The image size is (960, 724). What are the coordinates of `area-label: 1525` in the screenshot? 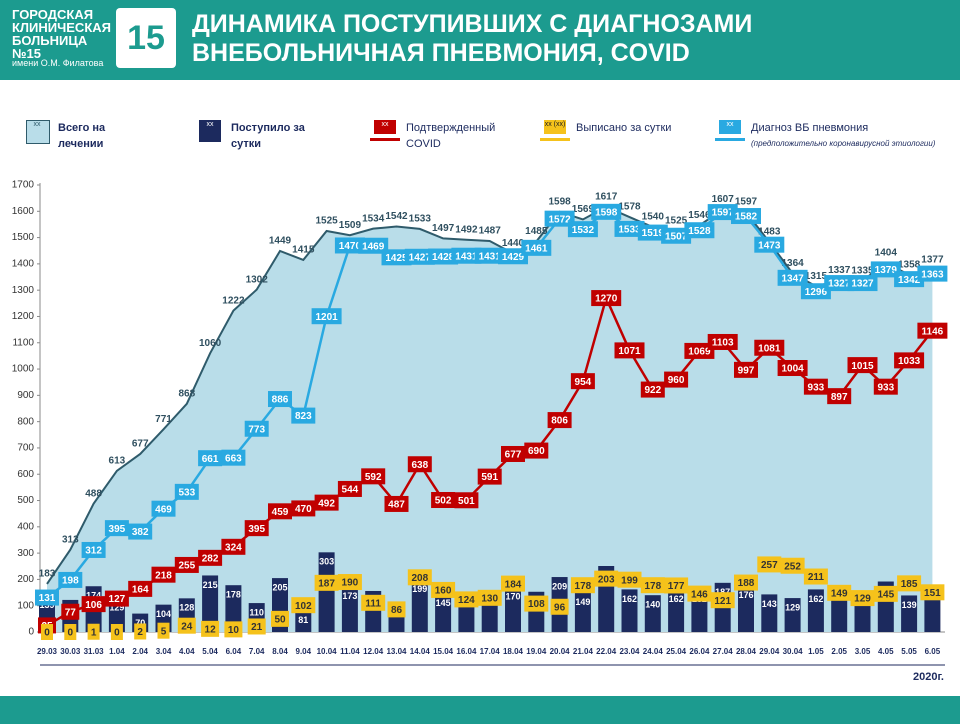 It's located at (326, 221).